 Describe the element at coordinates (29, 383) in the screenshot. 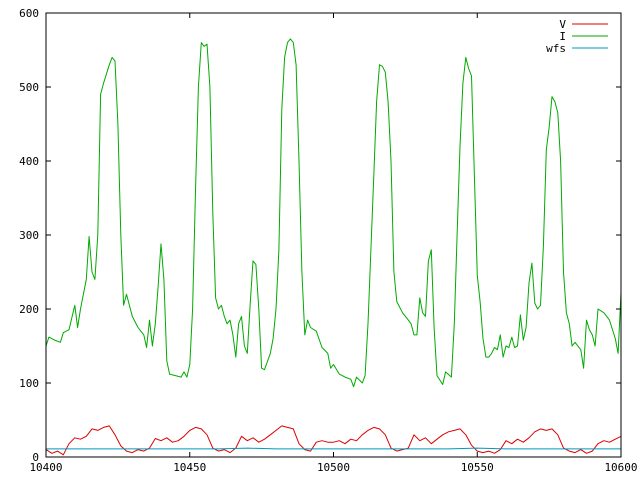

I see `y-tick-label: 100` at that location.